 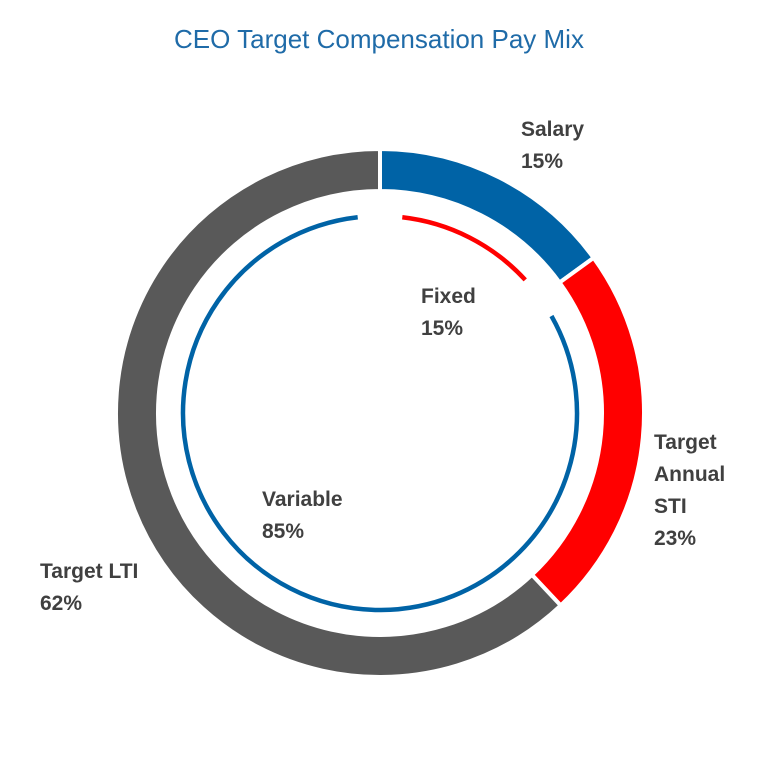 What do you see at coordinates (690, 474) in the screenshot?
I see `label-text: Annual` at bounding box center [690, 474].